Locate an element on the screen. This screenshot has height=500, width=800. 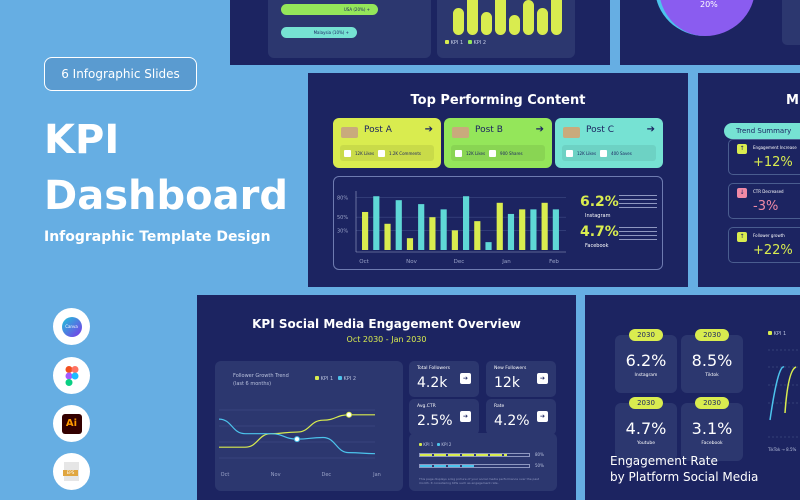
trend-label: Follower growth is located at coordinates (769, 235).